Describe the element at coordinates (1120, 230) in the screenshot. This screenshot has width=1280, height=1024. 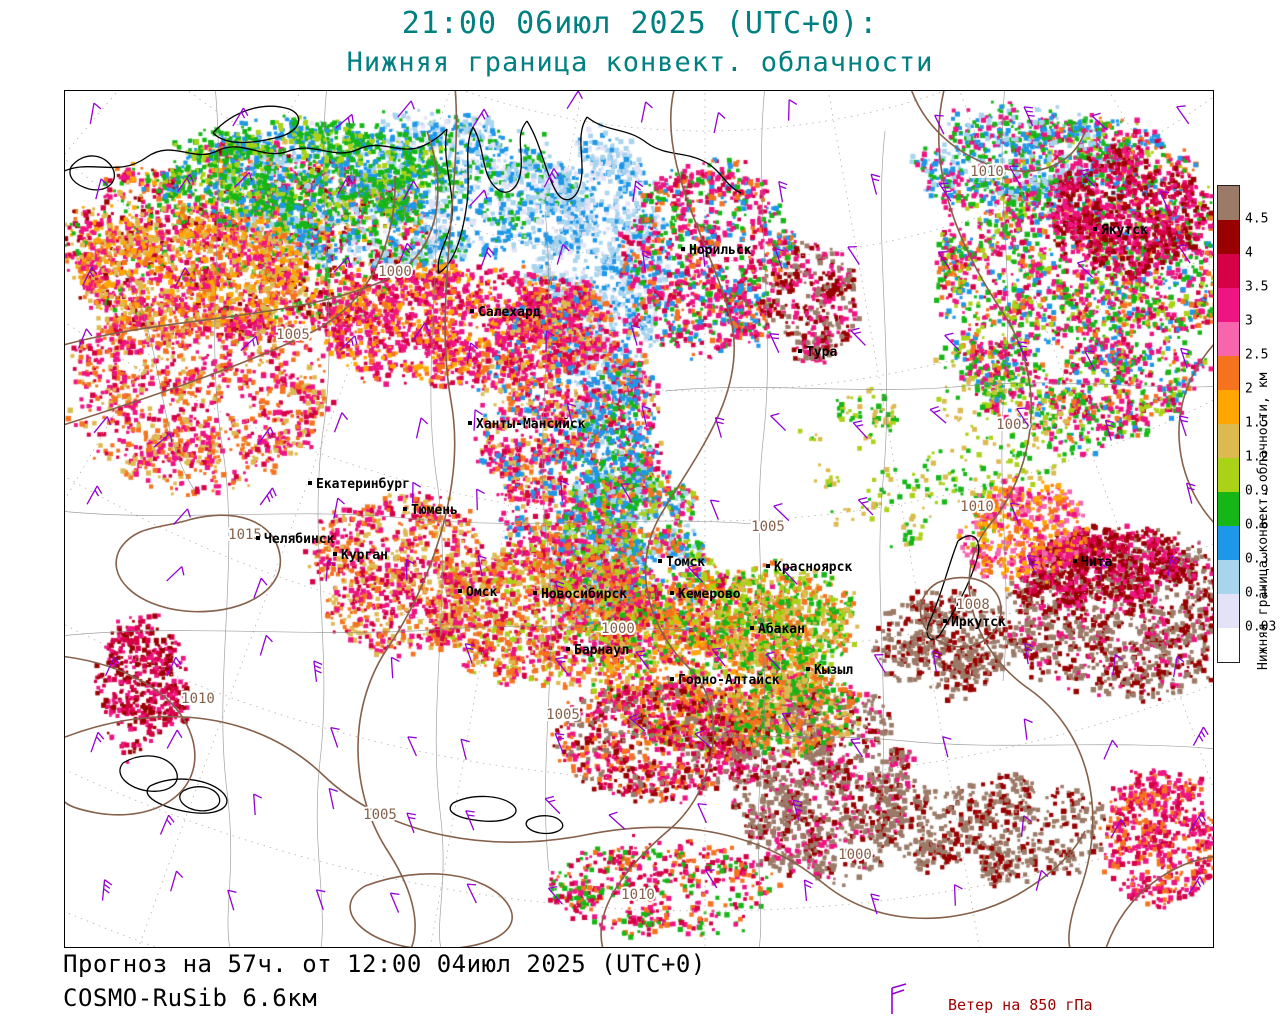
I see `city-marker: Якутск` at that location.